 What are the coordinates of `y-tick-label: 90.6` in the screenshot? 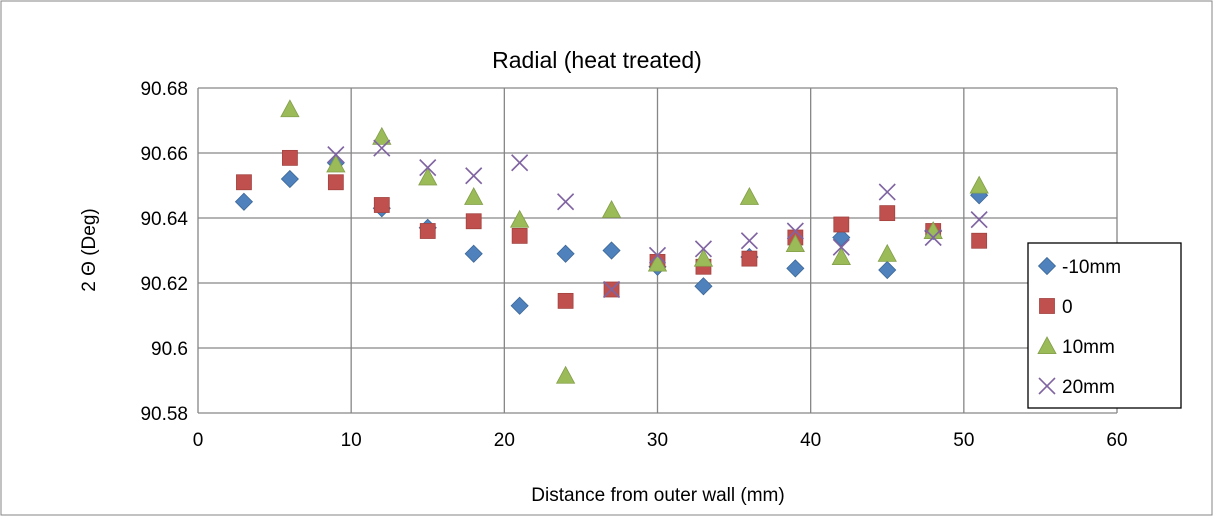 It's located at (169, 349).